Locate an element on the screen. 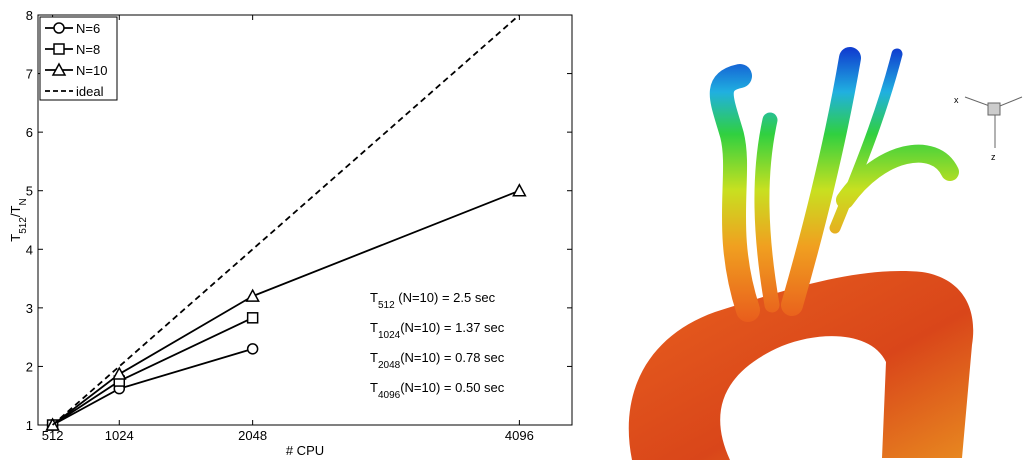 This screenshot has height=463, width=1026. y-tick-label: 2 is located at coordinates (29, 366).